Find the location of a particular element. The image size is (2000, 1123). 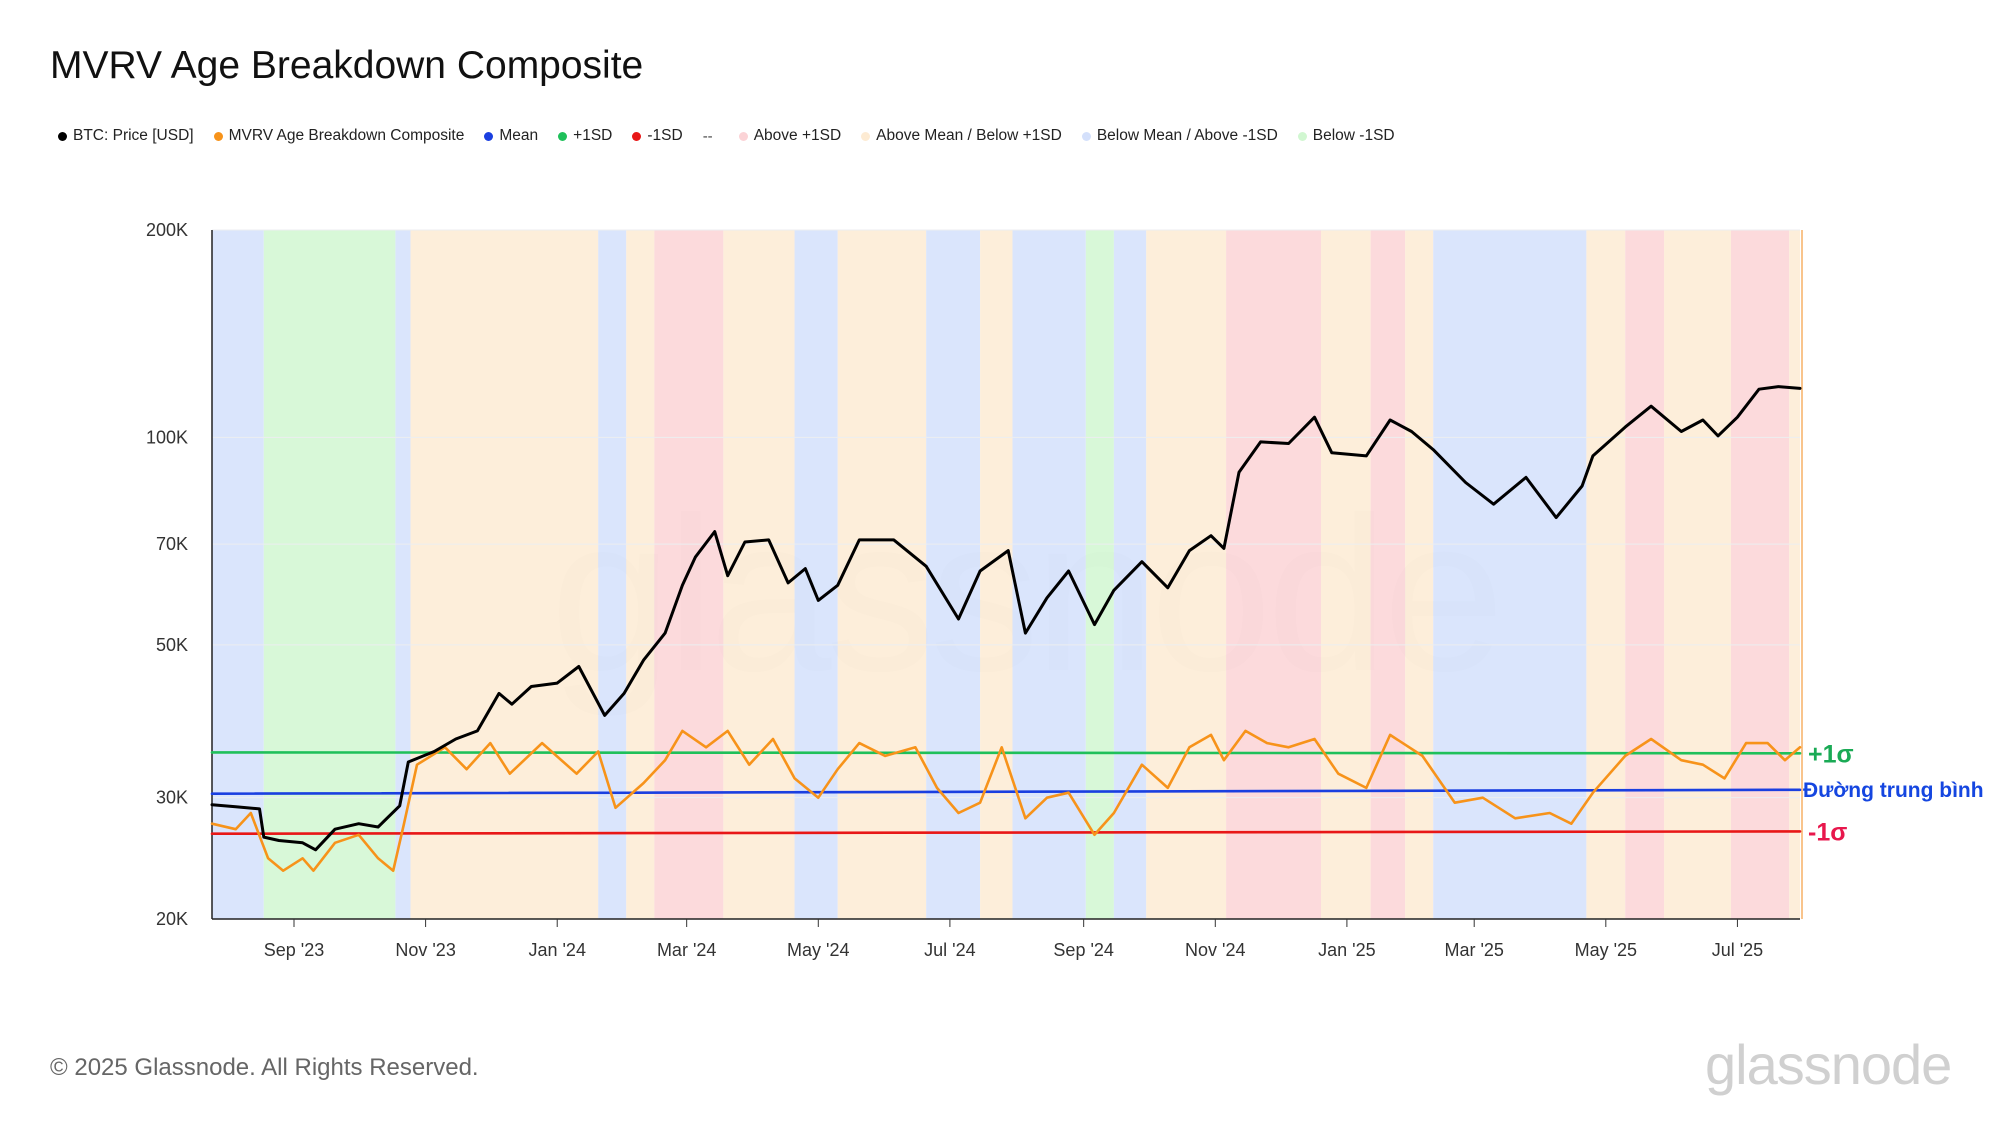

x-tick-label: Jan '24 is located at coordinates (556, 950).